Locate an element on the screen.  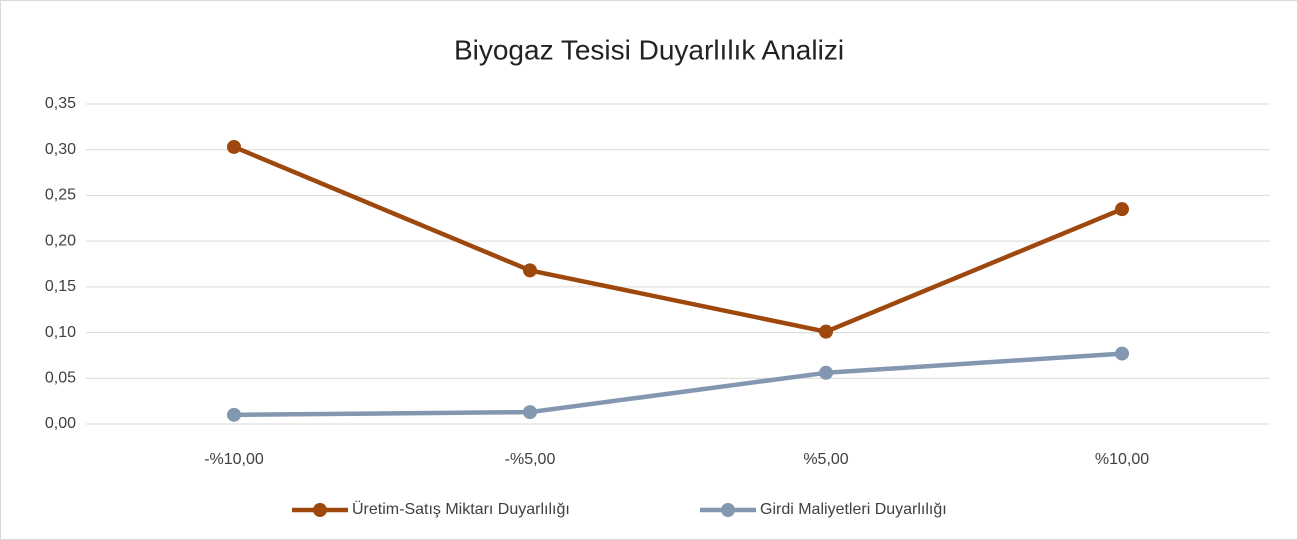
y-tick-label: 0,20 is located at coordinates (60, 240).